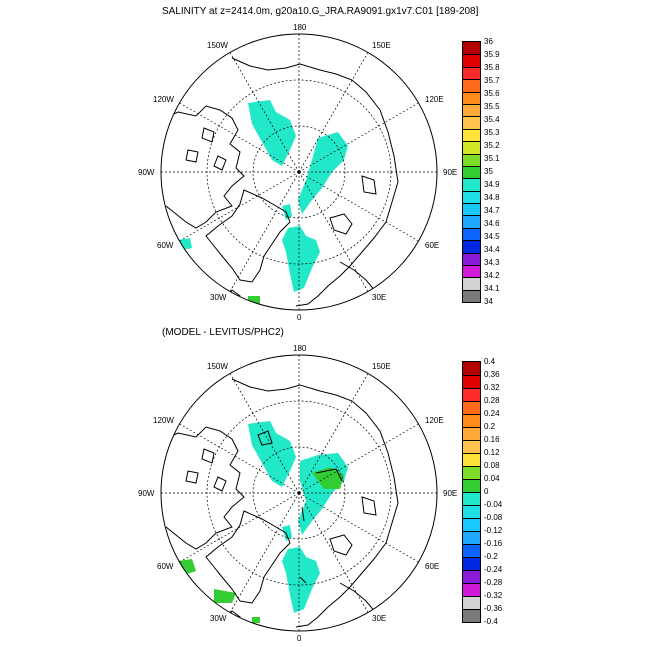 The image size is (647, 647). I want to click on map2-colorbar-label: -0.24, so click(493, 569).